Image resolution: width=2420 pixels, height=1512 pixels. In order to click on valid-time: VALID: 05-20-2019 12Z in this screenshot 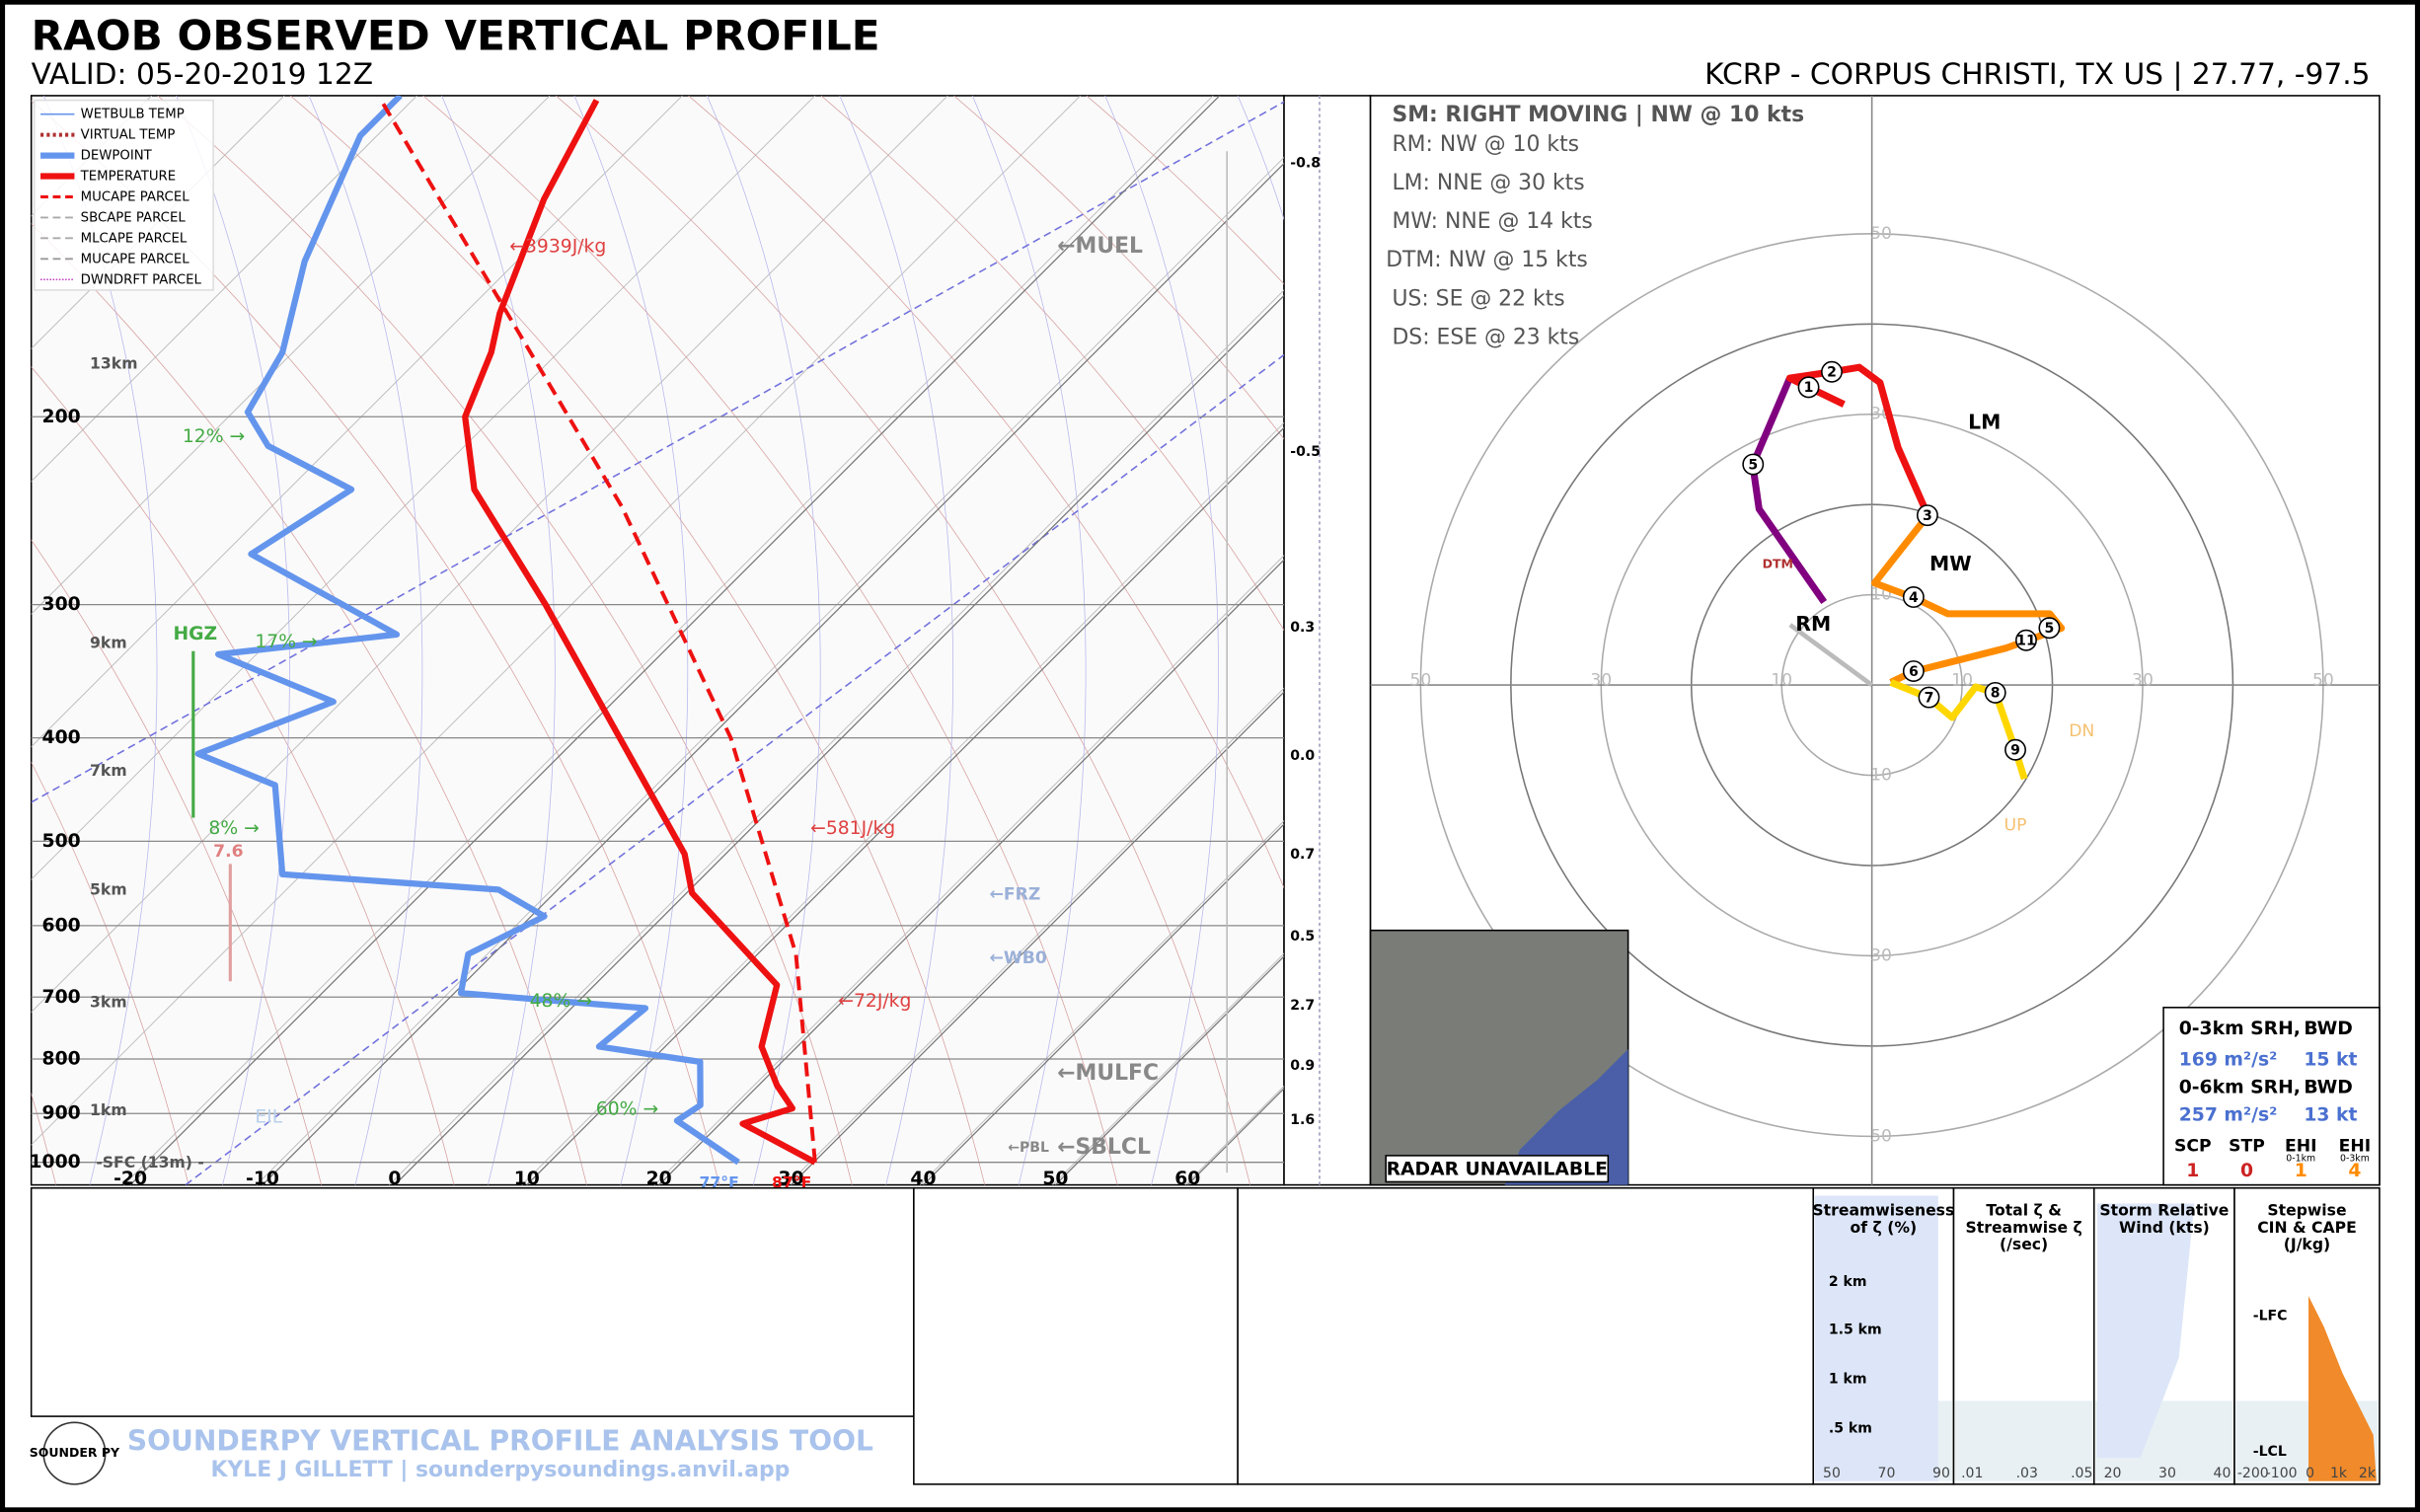, I will do `click(202, 74)`.